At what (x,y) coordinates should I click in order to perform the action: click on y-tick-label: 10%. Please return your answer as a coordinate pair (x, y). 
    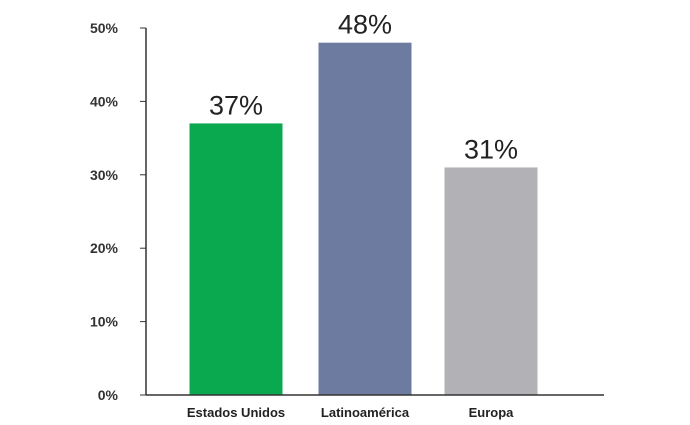
    Looking at the image, I should click on (104, 322).